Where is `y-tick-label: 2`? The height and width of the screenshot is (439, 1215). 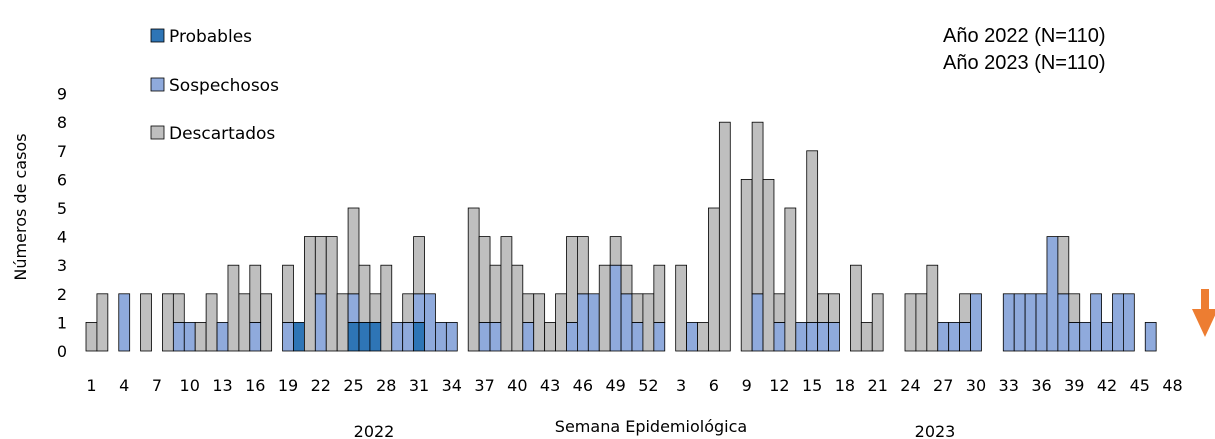 y-tick-label: 2 is located at coordinates (62, 294).